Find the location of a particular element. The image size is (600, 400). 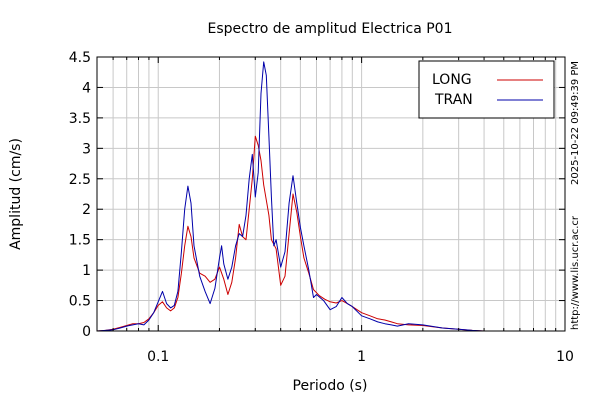

y-tick-label: 3 is located at coordinates (86, 149).